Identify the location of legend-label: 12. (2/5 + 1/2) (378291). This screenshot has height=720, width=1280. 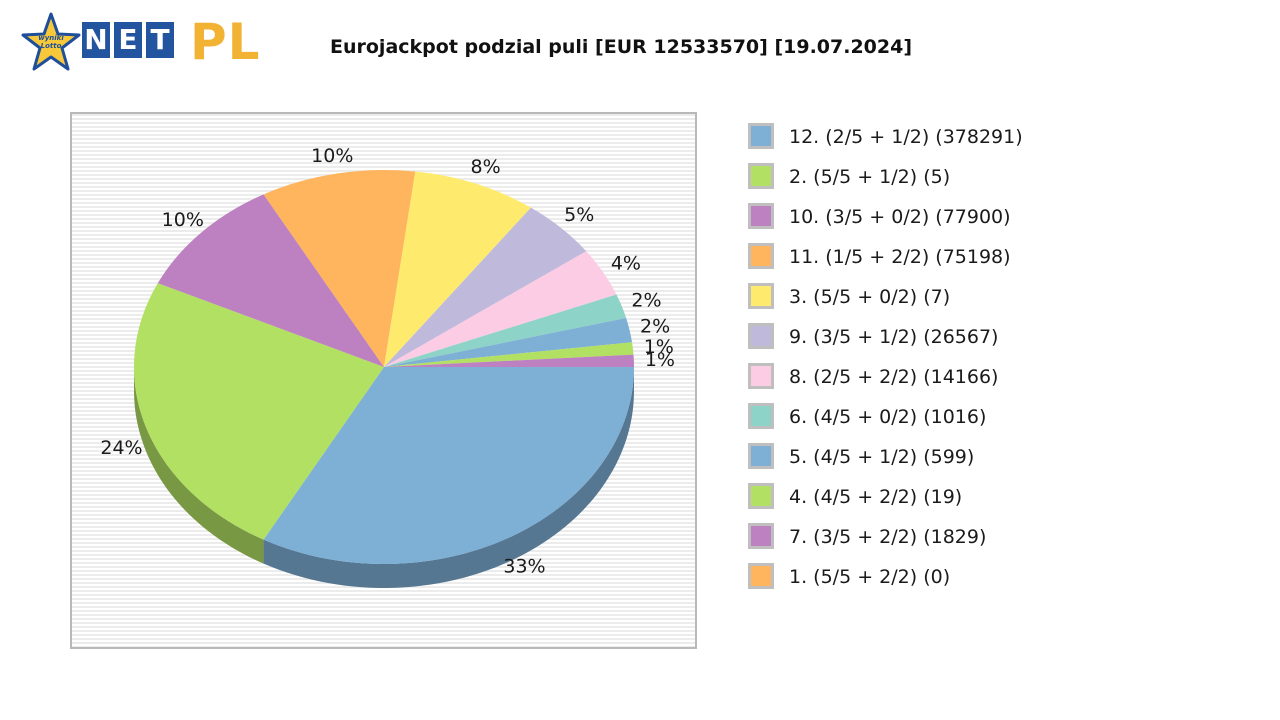
(906, 137).